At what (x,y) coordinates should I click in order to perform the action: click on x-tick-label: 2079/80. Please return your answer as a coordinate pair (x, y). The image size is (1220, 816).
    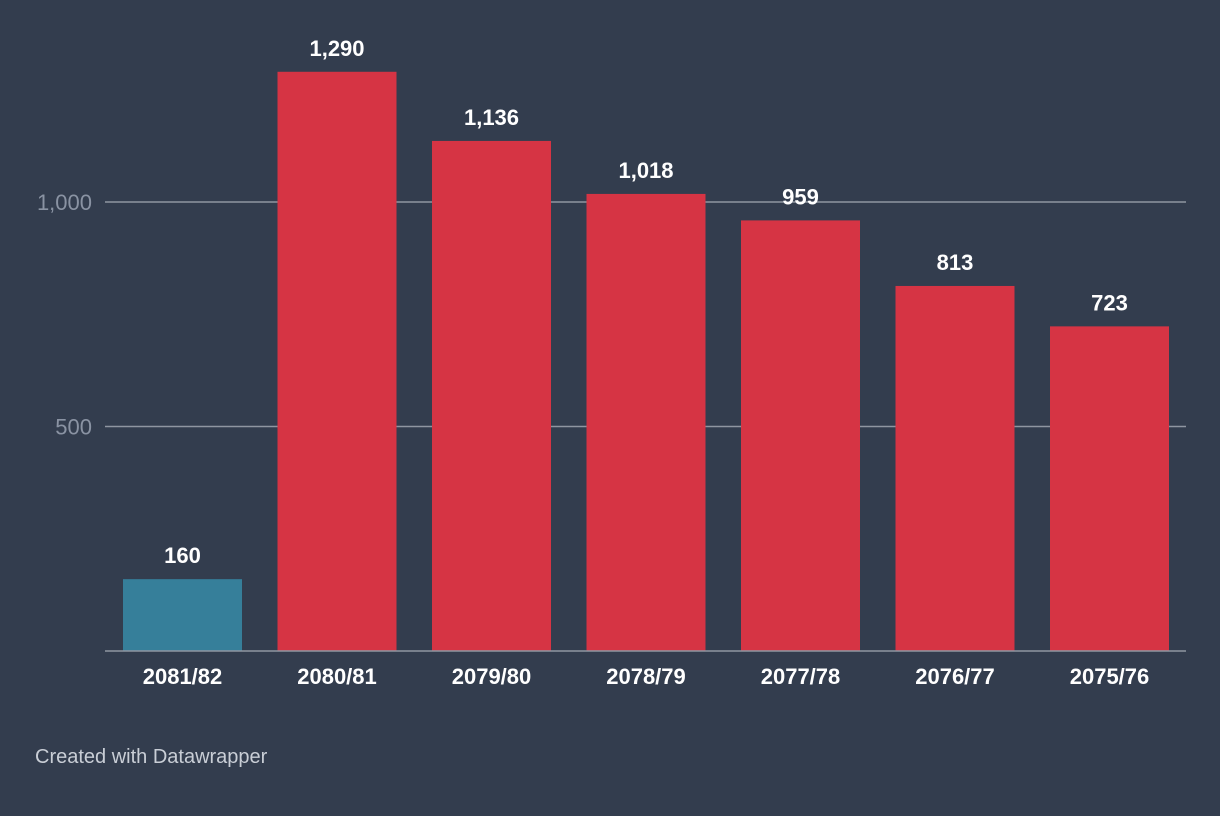
    Looking at the image, I should click on (492, 676).